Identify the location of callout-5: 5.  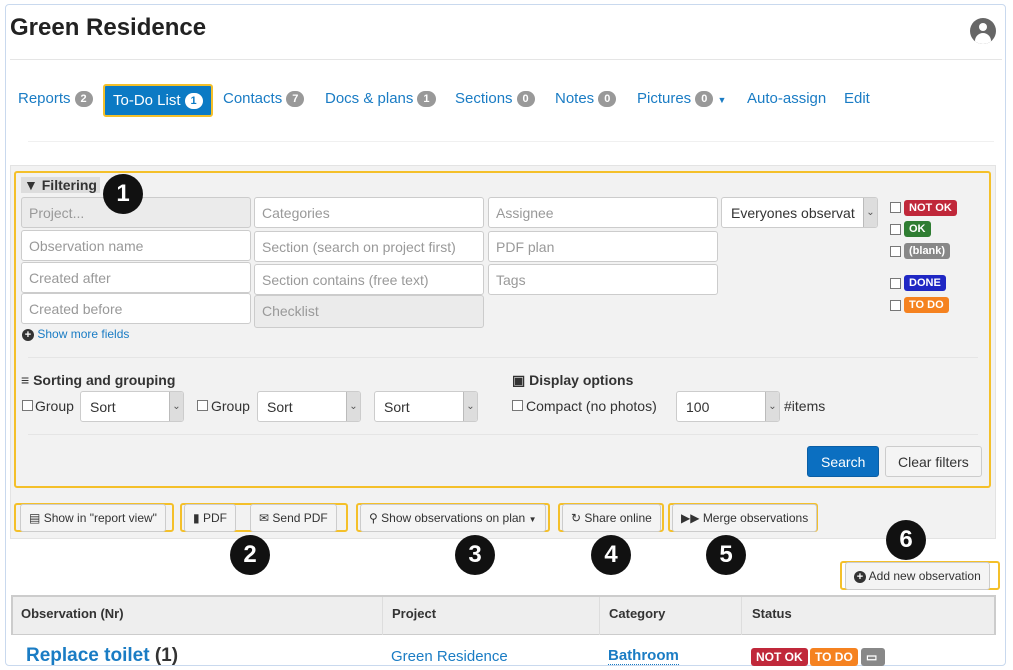
(726, 555).